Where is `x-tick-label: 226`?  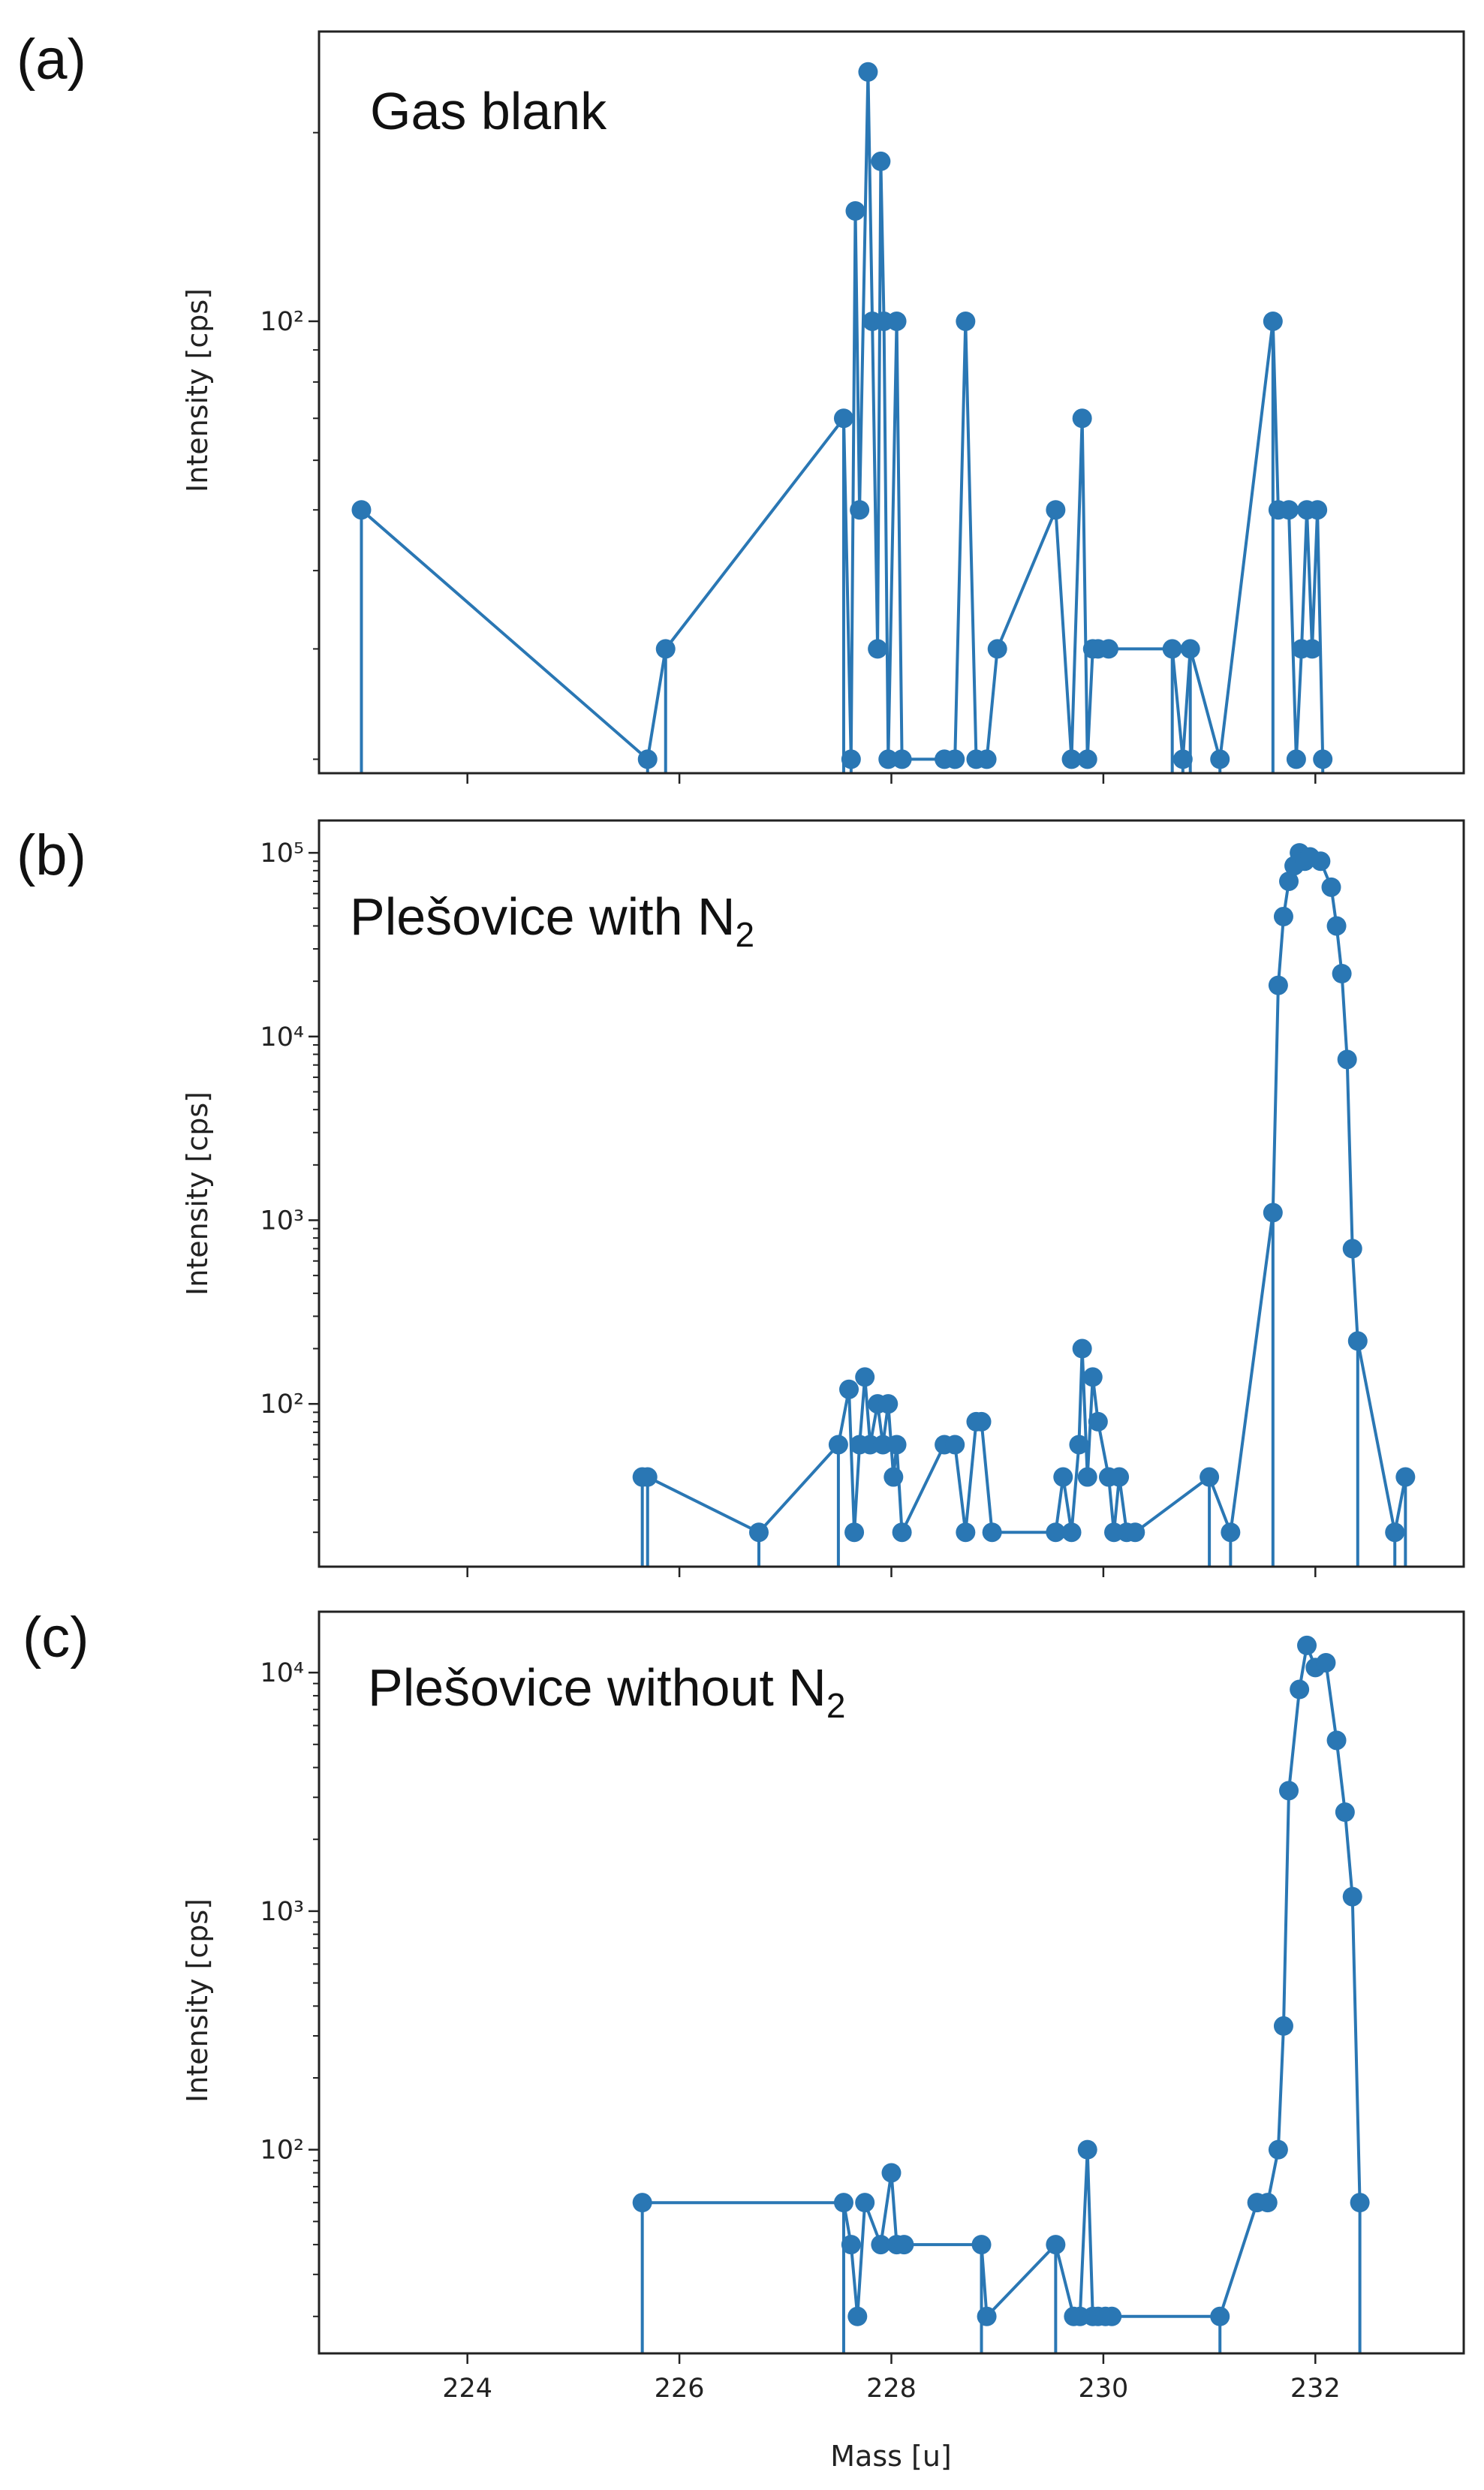 x-tick-label: 226 is located at coordinates (680, 2389).